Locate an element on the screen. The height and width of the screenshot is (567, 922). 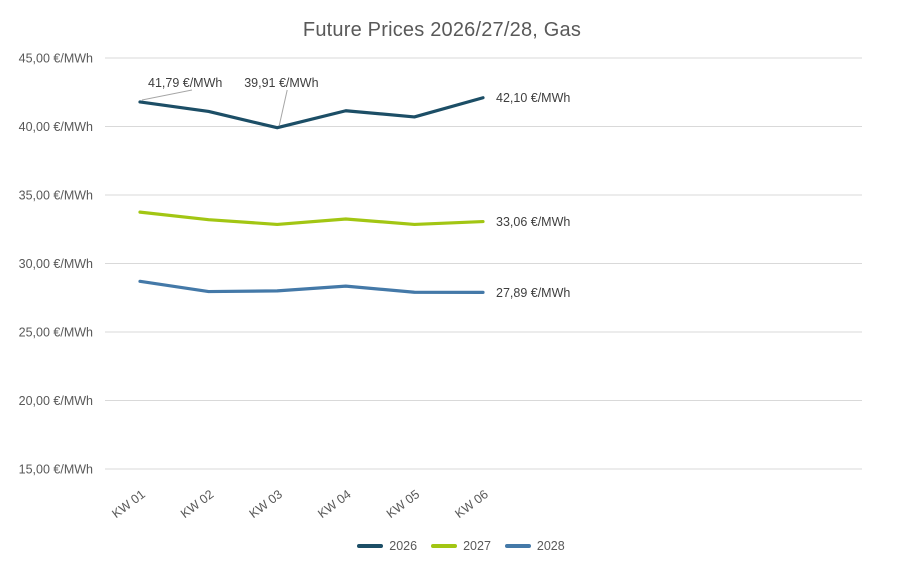
series-line-2028 is located at coordinates (311, 287).